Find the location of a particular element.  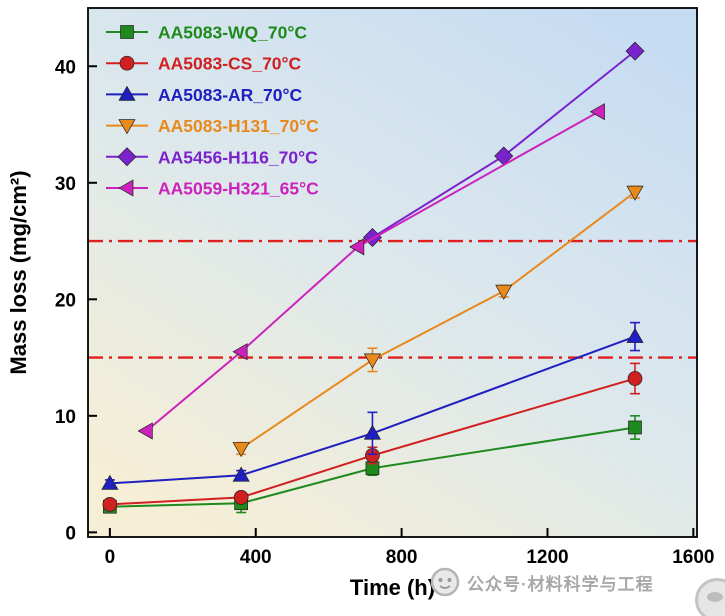

legend-item: AA5083-AR_70°C is located at coordinates (204, 95).